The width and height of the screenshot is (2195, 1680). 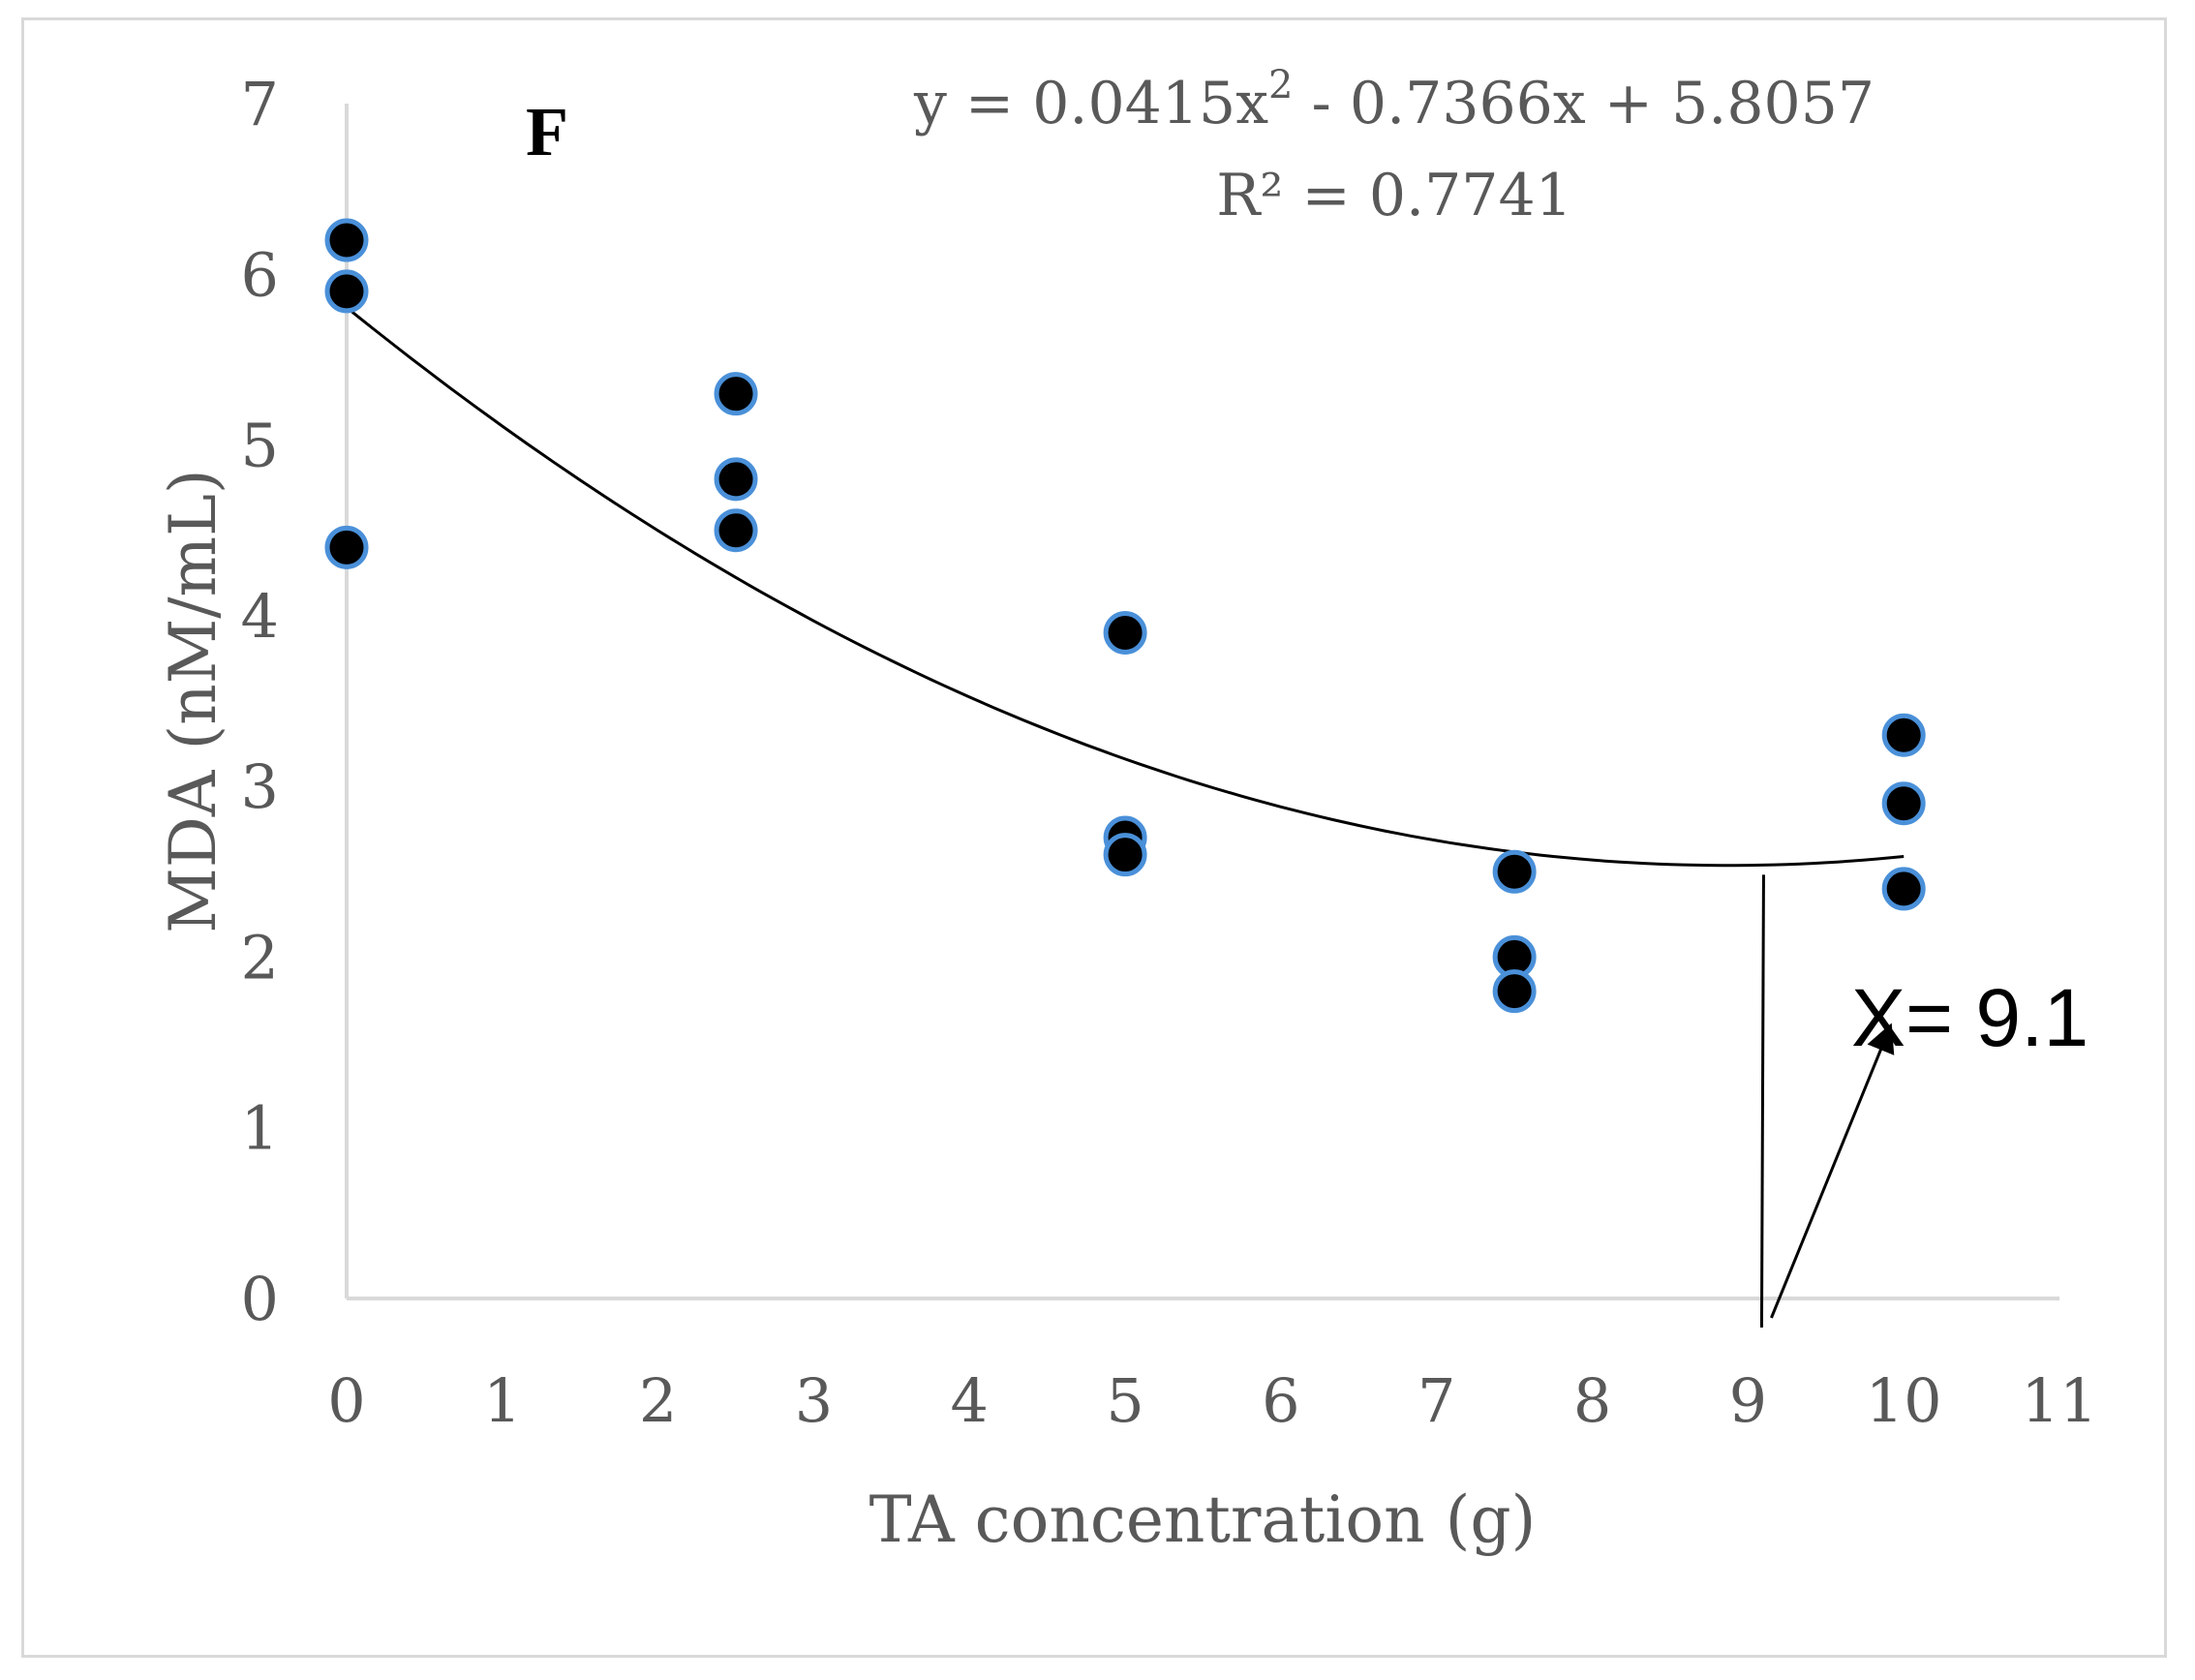 I want to click on x-marker-vertical-line, so click(x=1762, y=1101).